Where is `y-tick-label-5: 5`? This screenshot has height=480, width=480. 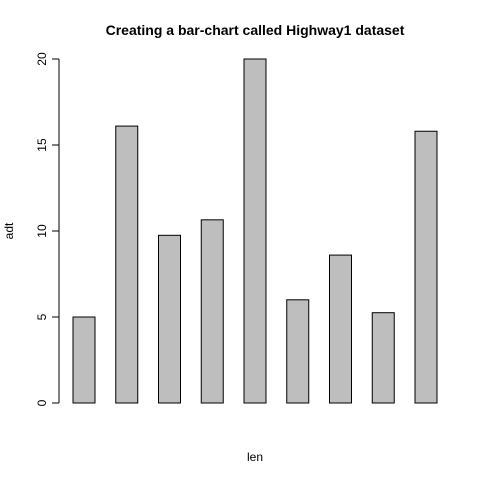 y-tick-label-5: 5 is located at coordinates (42, 316).